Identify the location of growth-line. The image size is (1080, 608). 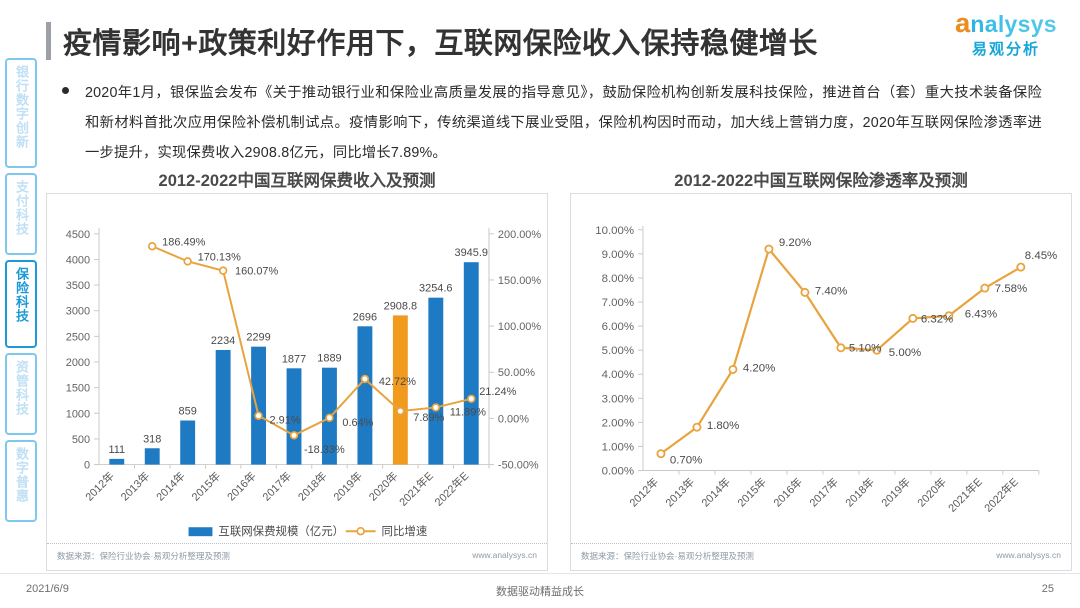
(311, 341).